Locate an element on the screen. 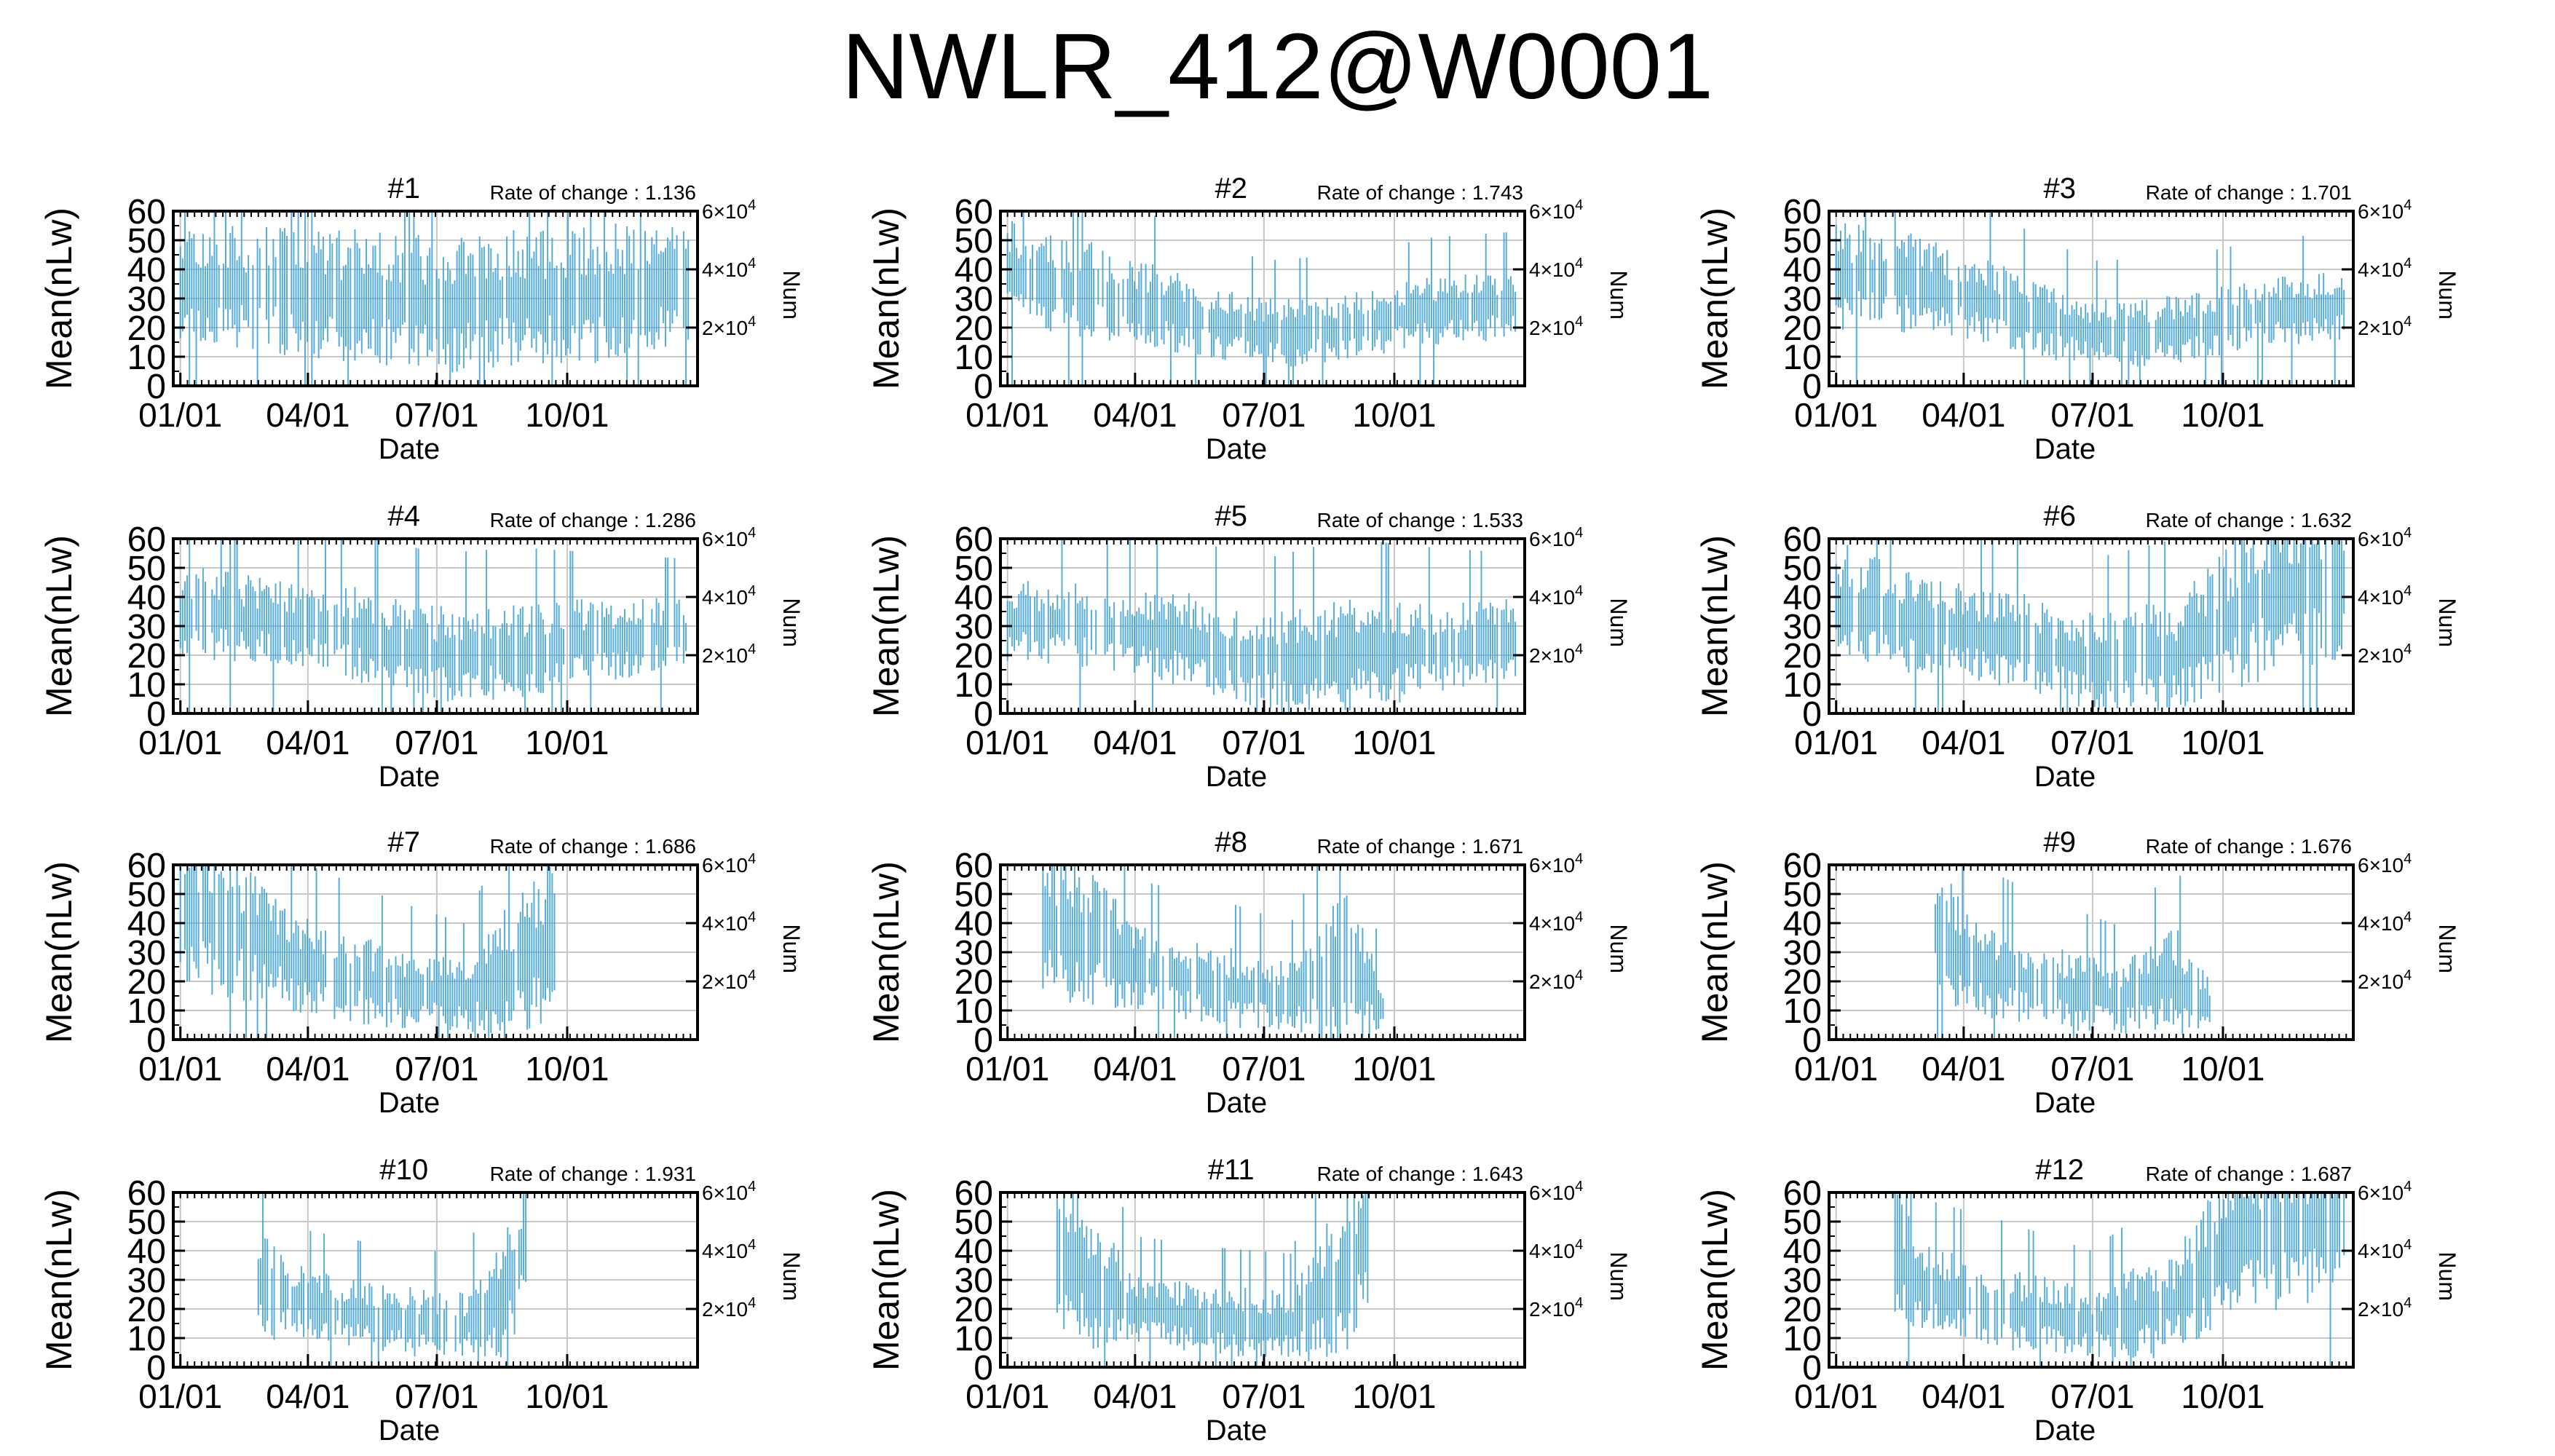  rate-of-change-label: Rate of change : 1.687 is located at coordinates (2249, 1174).